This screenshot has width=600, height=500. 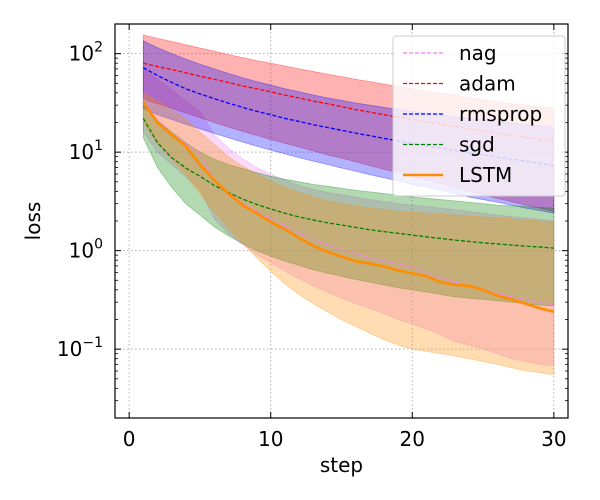 I want to click on y-axis-title: loss, so click(x=33, y=221).